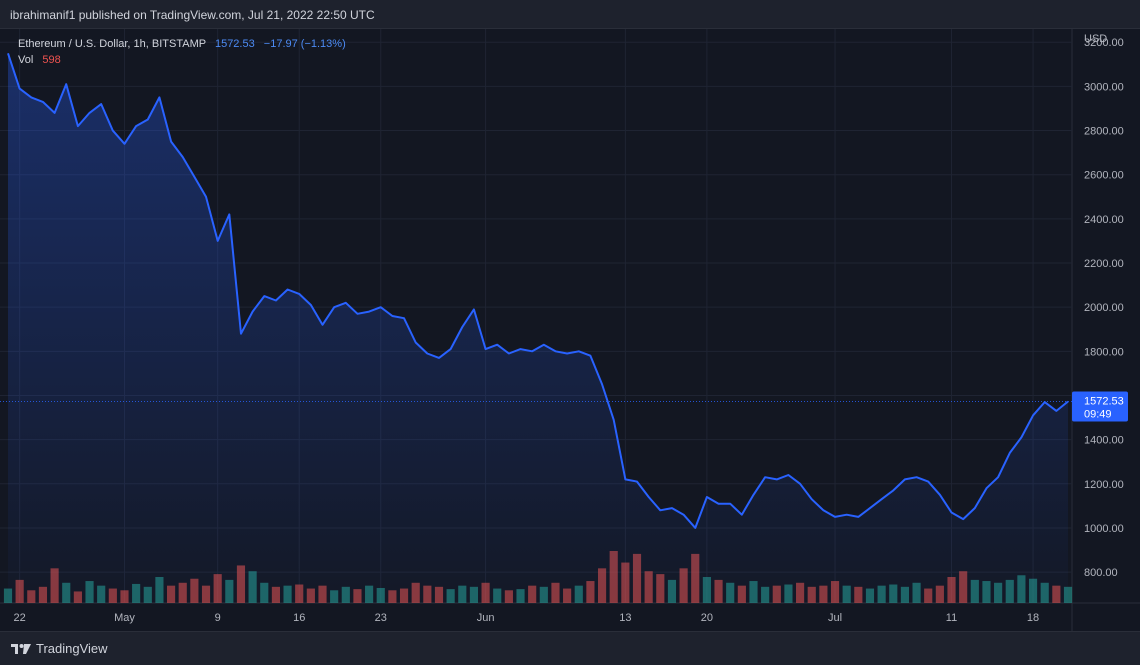  Describe the element at coordinates (182, 60) in the screenshot. I see `legend-volume-row: Vol 598` at that location.